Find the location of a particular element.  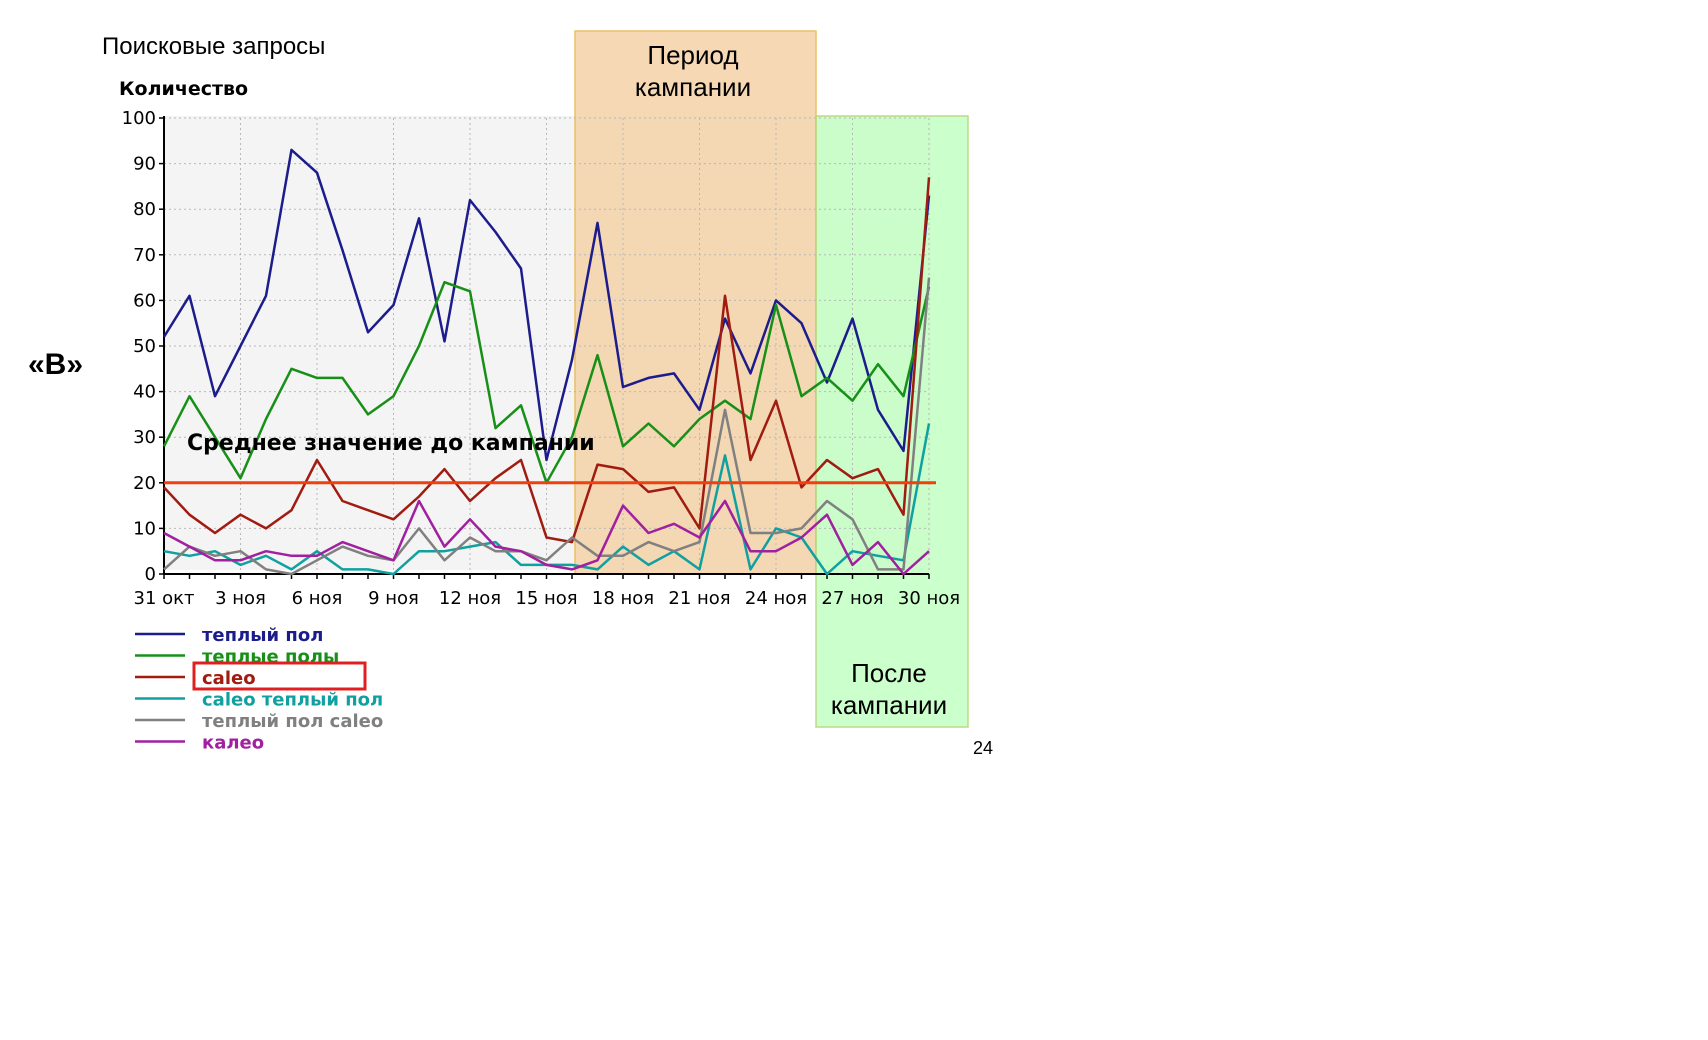

y-tick-label: 70 is located at coordinates (144, 255).